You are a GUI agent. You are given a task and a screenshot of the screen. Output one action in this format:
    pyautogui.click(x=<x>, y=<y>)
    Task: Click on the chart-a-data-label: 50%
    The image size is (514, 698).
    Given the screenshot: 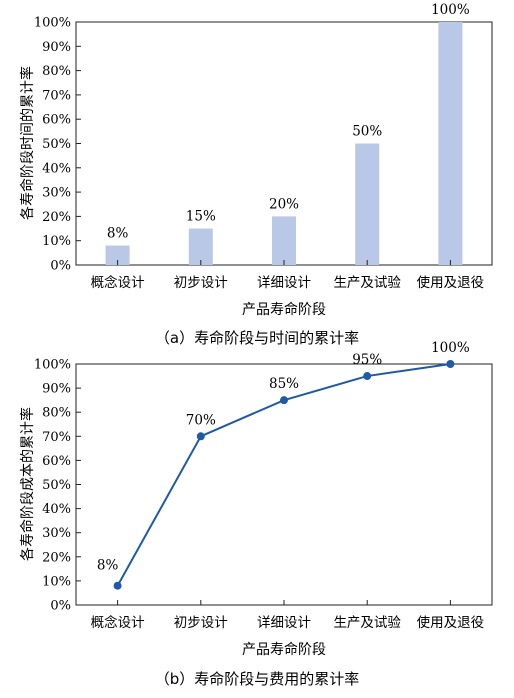 What is the action you would take?
    pyautogui.click(x=367, y=132)
    